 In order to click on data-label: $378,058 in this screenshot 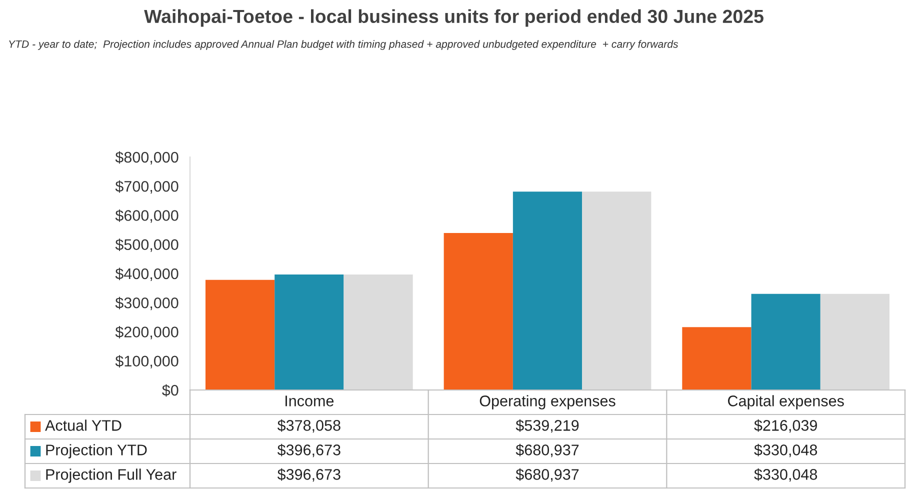, I will do `click(308, 426)`.